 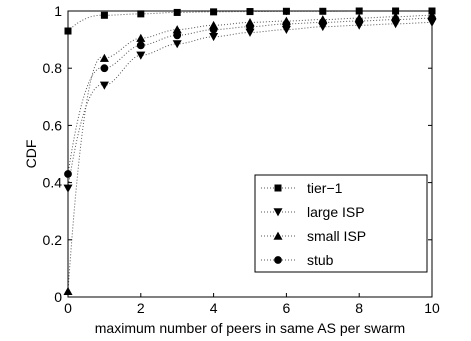 What do you see at coordinates (68, 308) in the screenshot?
I see `x-tick-label: 0` at bounding box center [68, 308].